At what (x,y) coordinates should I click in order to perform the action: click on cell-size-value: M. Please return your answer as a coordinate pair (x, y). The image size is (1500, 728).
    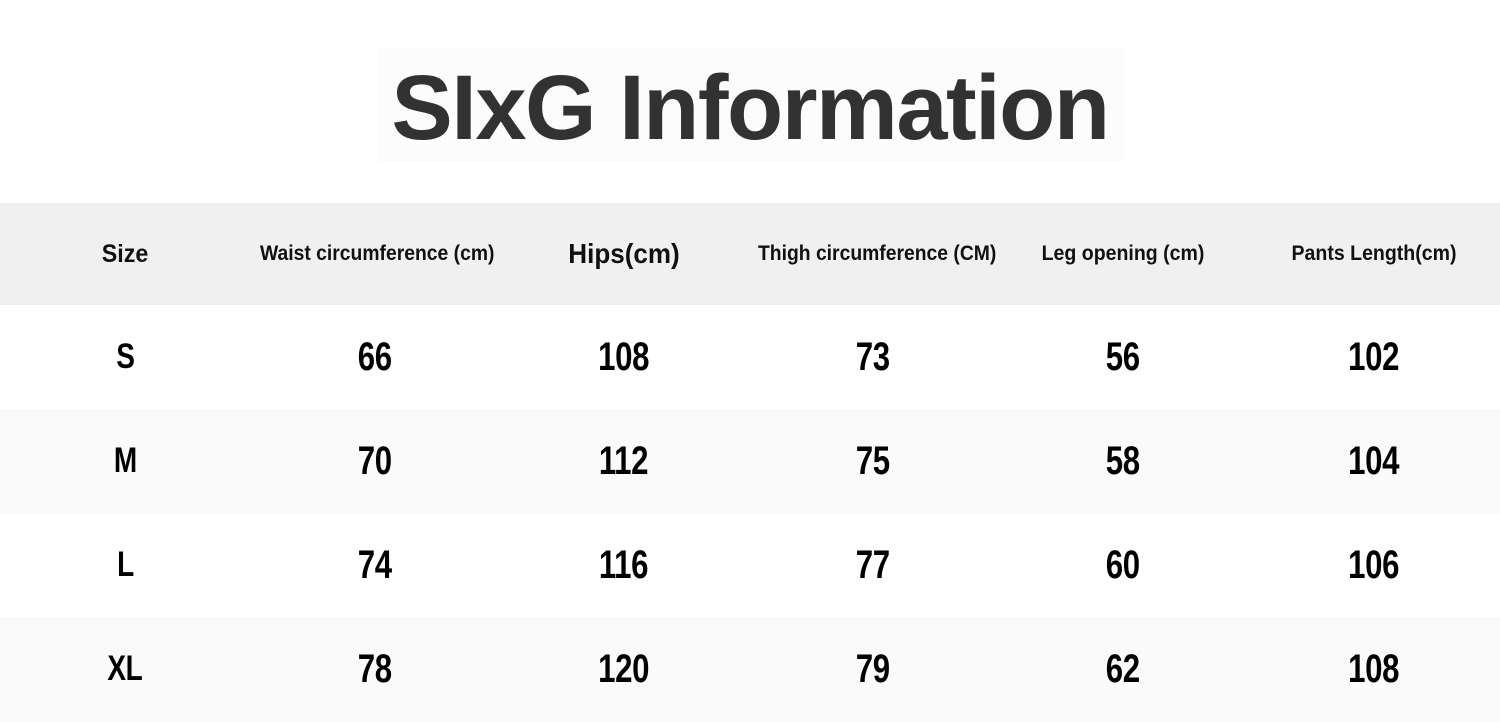
    Looking at the image, I should click on (125, 460).